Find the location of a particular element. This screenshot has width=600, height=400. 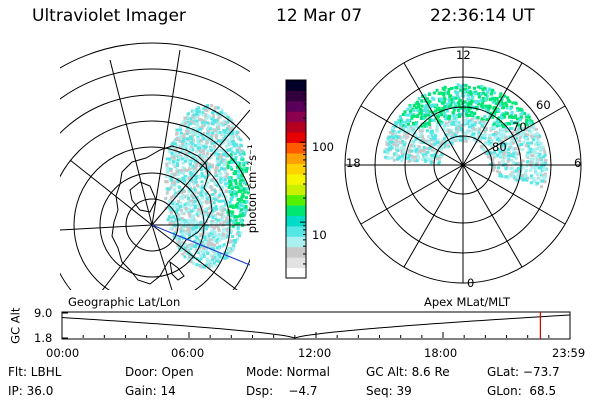

geo-lat-circle is located at coordinates (155, 205).